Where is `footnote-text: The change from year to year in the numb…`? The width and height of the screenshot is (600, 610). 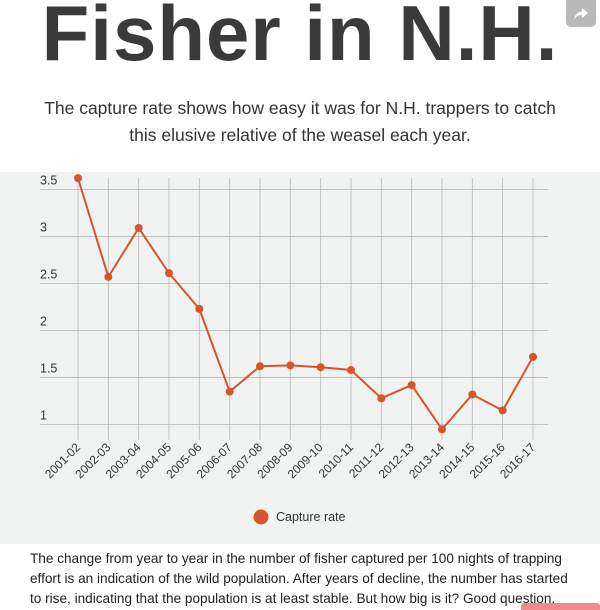 footnote-text: The change from year to year in the numb… is located at coordinates (299, 578).